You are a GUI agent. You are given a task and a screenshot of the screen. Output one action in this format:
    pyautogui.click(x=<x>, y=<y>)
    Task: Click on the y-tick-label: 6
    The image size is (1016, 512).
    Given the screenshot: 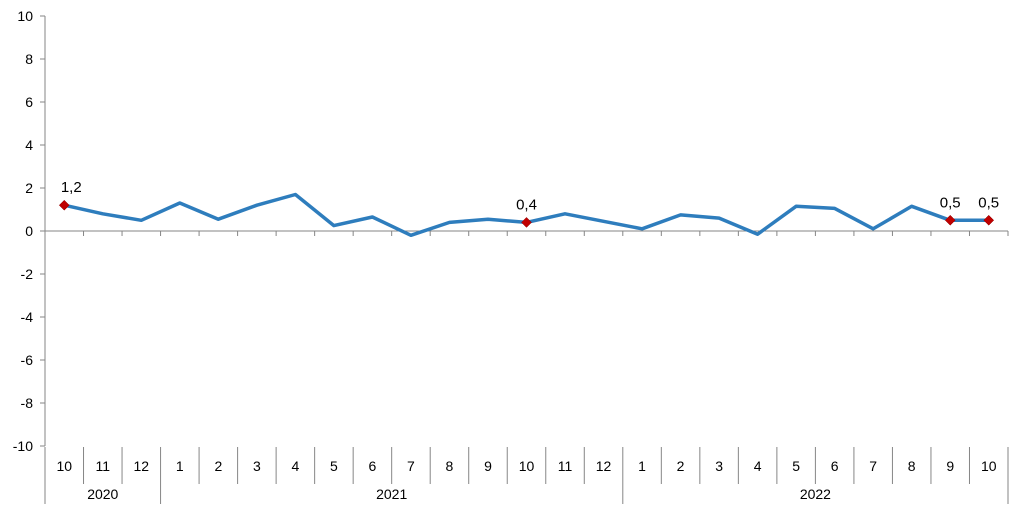 What is the action you would take?
    pyautogui.click(x=29, y=102)
    